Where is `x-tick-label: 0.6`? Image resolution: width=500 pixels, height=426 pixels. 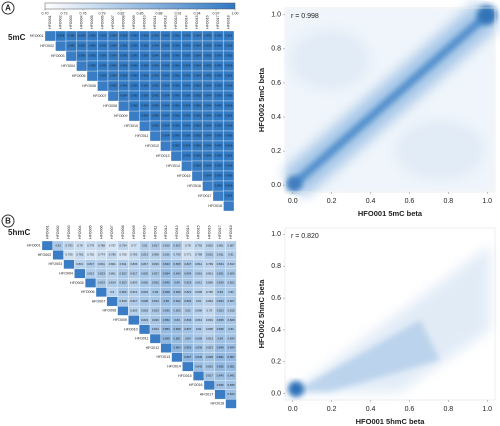
x-tick-label: 0.6 is located at coordinates (410, 409).